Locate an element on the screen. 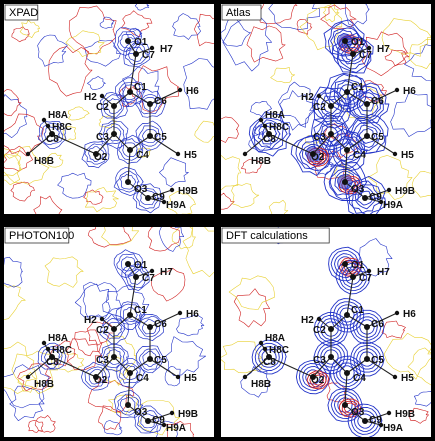  atom-c6 is located at coordinates (367, 327).